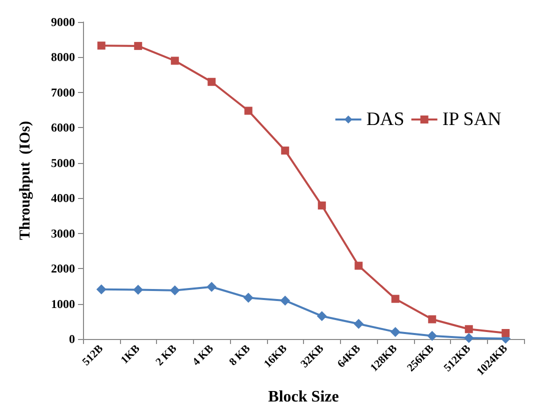 The height and width of the screenshot is (410, 537). Describe the element at coordinates (63, 57) in the screenshot. I see `y-tick-label: 8000` at that location.